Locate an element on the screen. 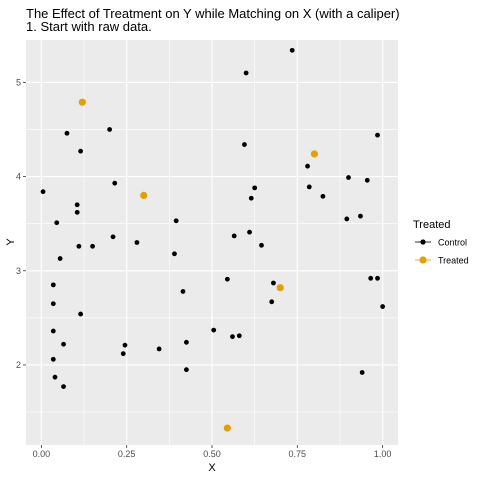  y-axis-label: Y is located at coordinates (11, 242).